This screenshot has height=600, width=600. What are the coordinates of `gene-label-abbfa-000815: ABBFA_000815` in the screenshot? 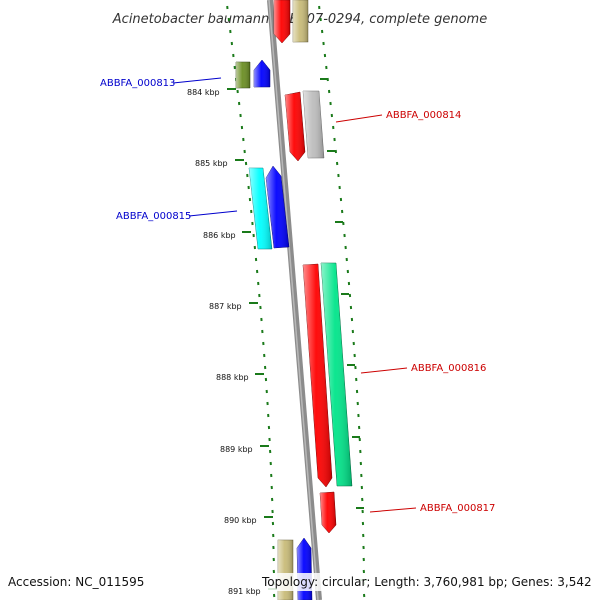 It's located at (153, 216).